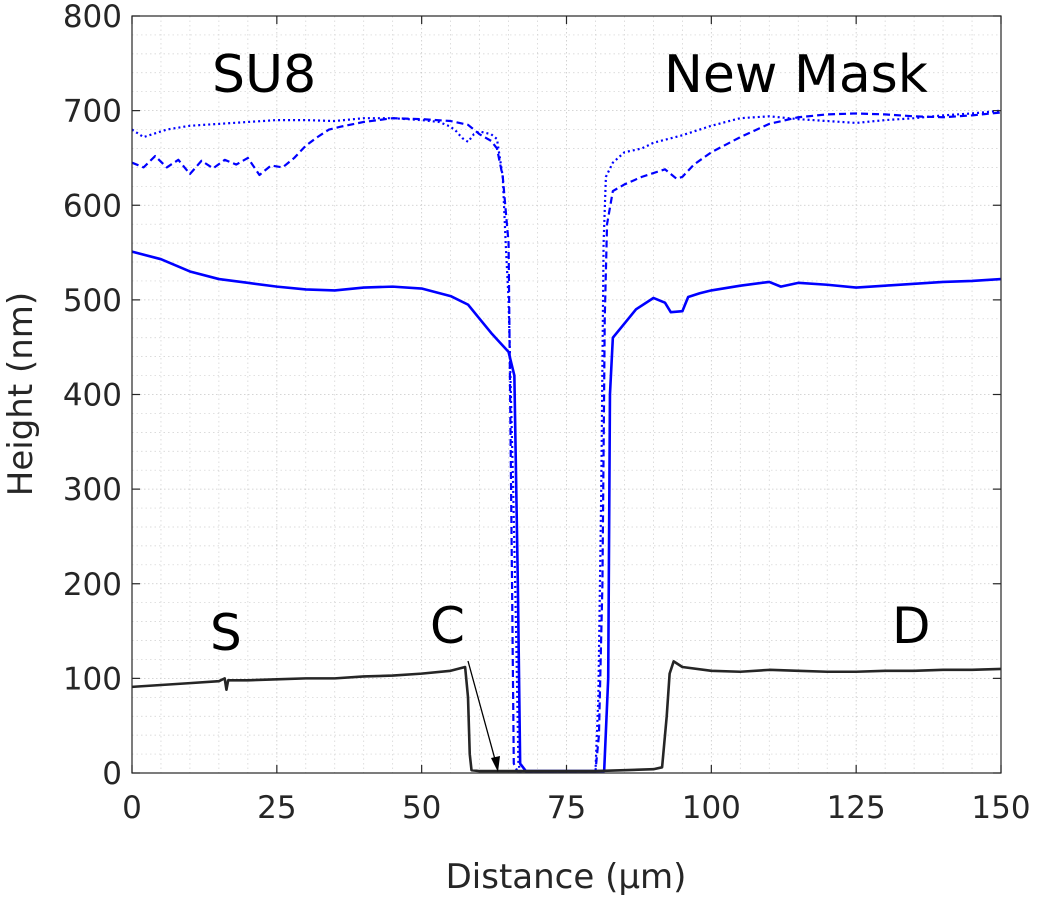 This screenshot has height=905, width=1041. What do you see at coordinates (483, 716) in the screenshot?
I see `annotation-c-arrow` at bounding box center [483, 716].